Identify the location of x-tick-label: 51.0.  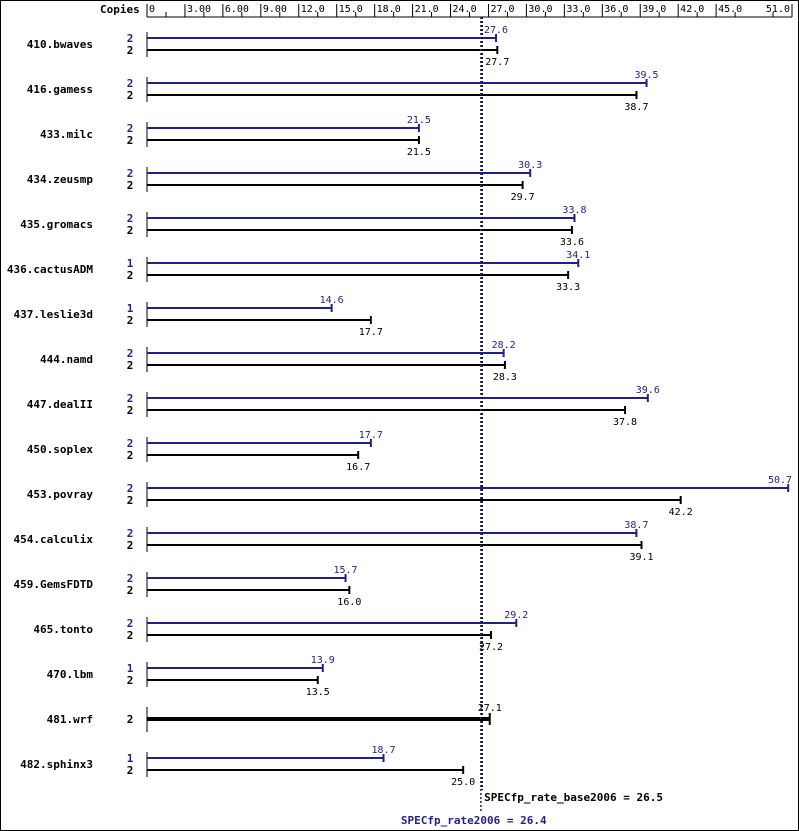
(778, 9).